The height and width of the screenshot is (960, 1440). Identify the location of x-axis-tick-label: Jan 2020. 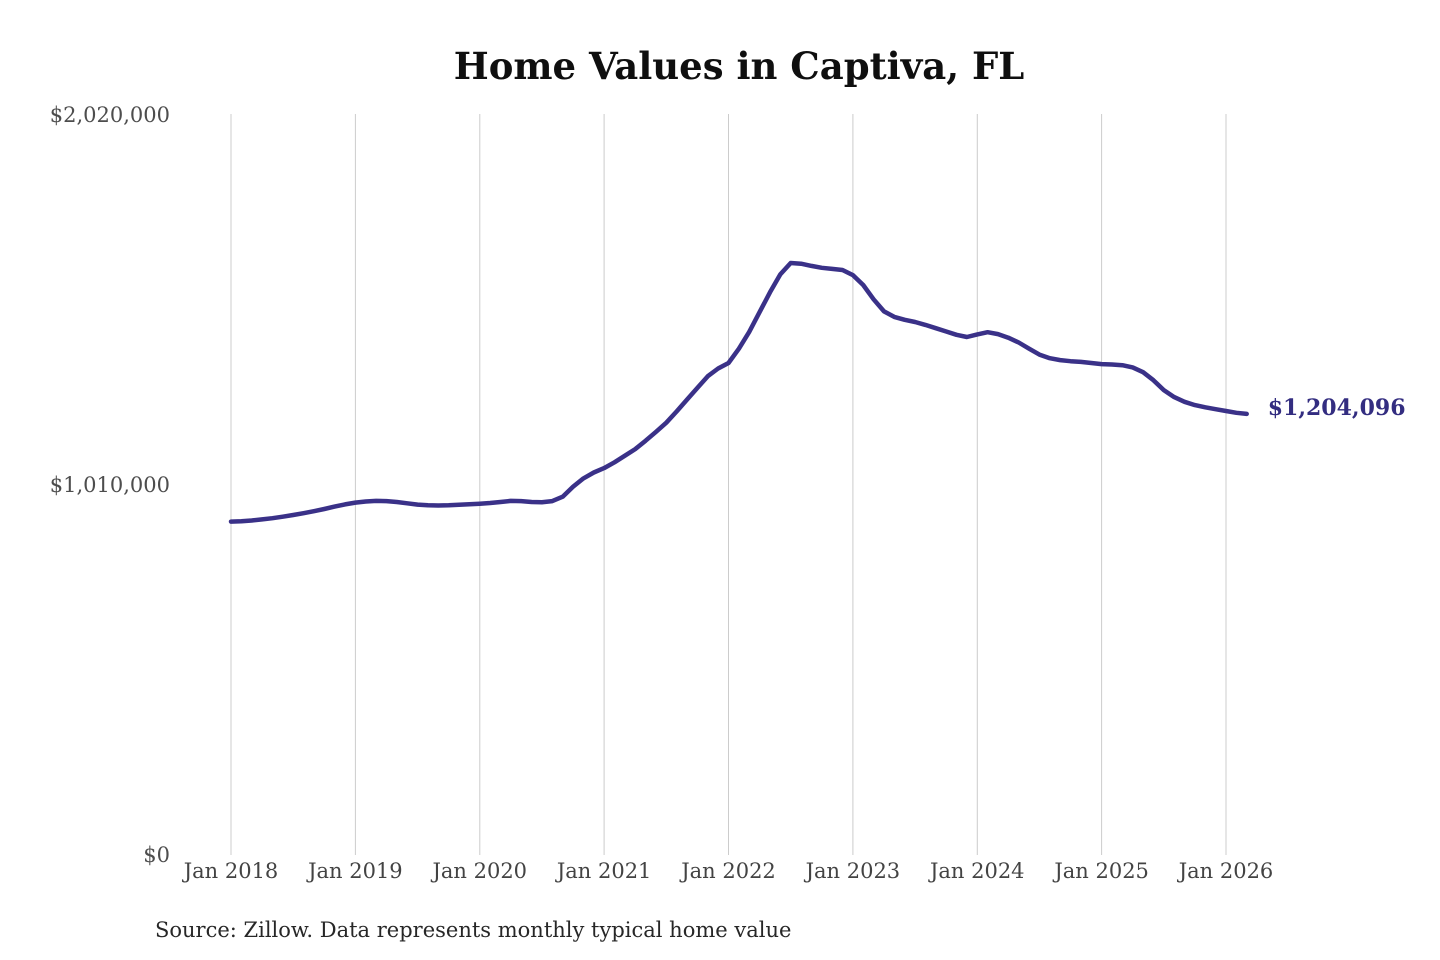
(480, 871).